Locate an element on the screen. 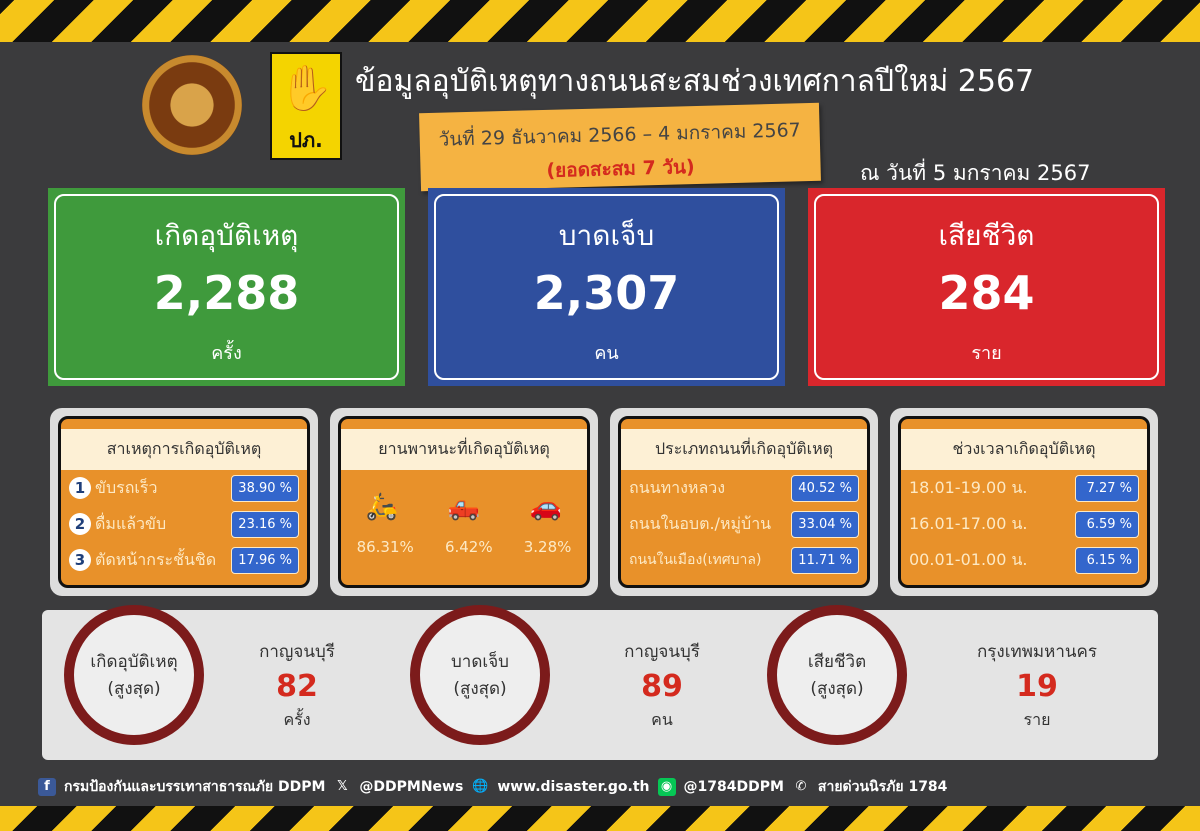 The height and width of the screenshot is (831, 1200). pickup-truck-icon: 🛻 is located at coordinates (464, 507).